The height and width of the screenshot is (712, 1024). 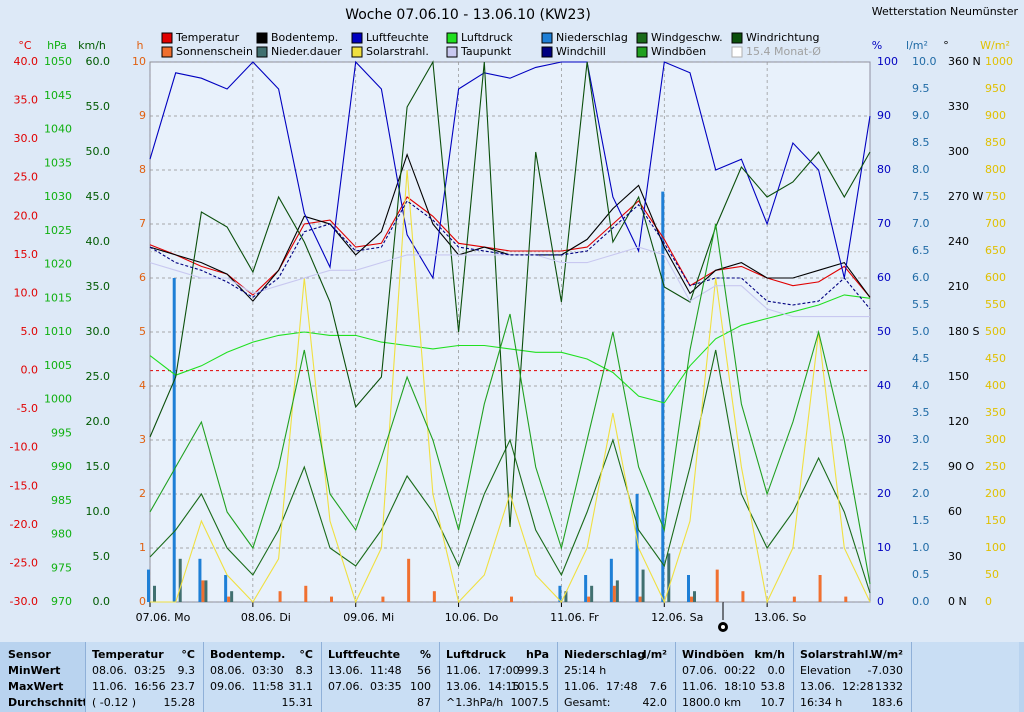 I want to click on column-unit: hPa, so click(x=537, y=654).